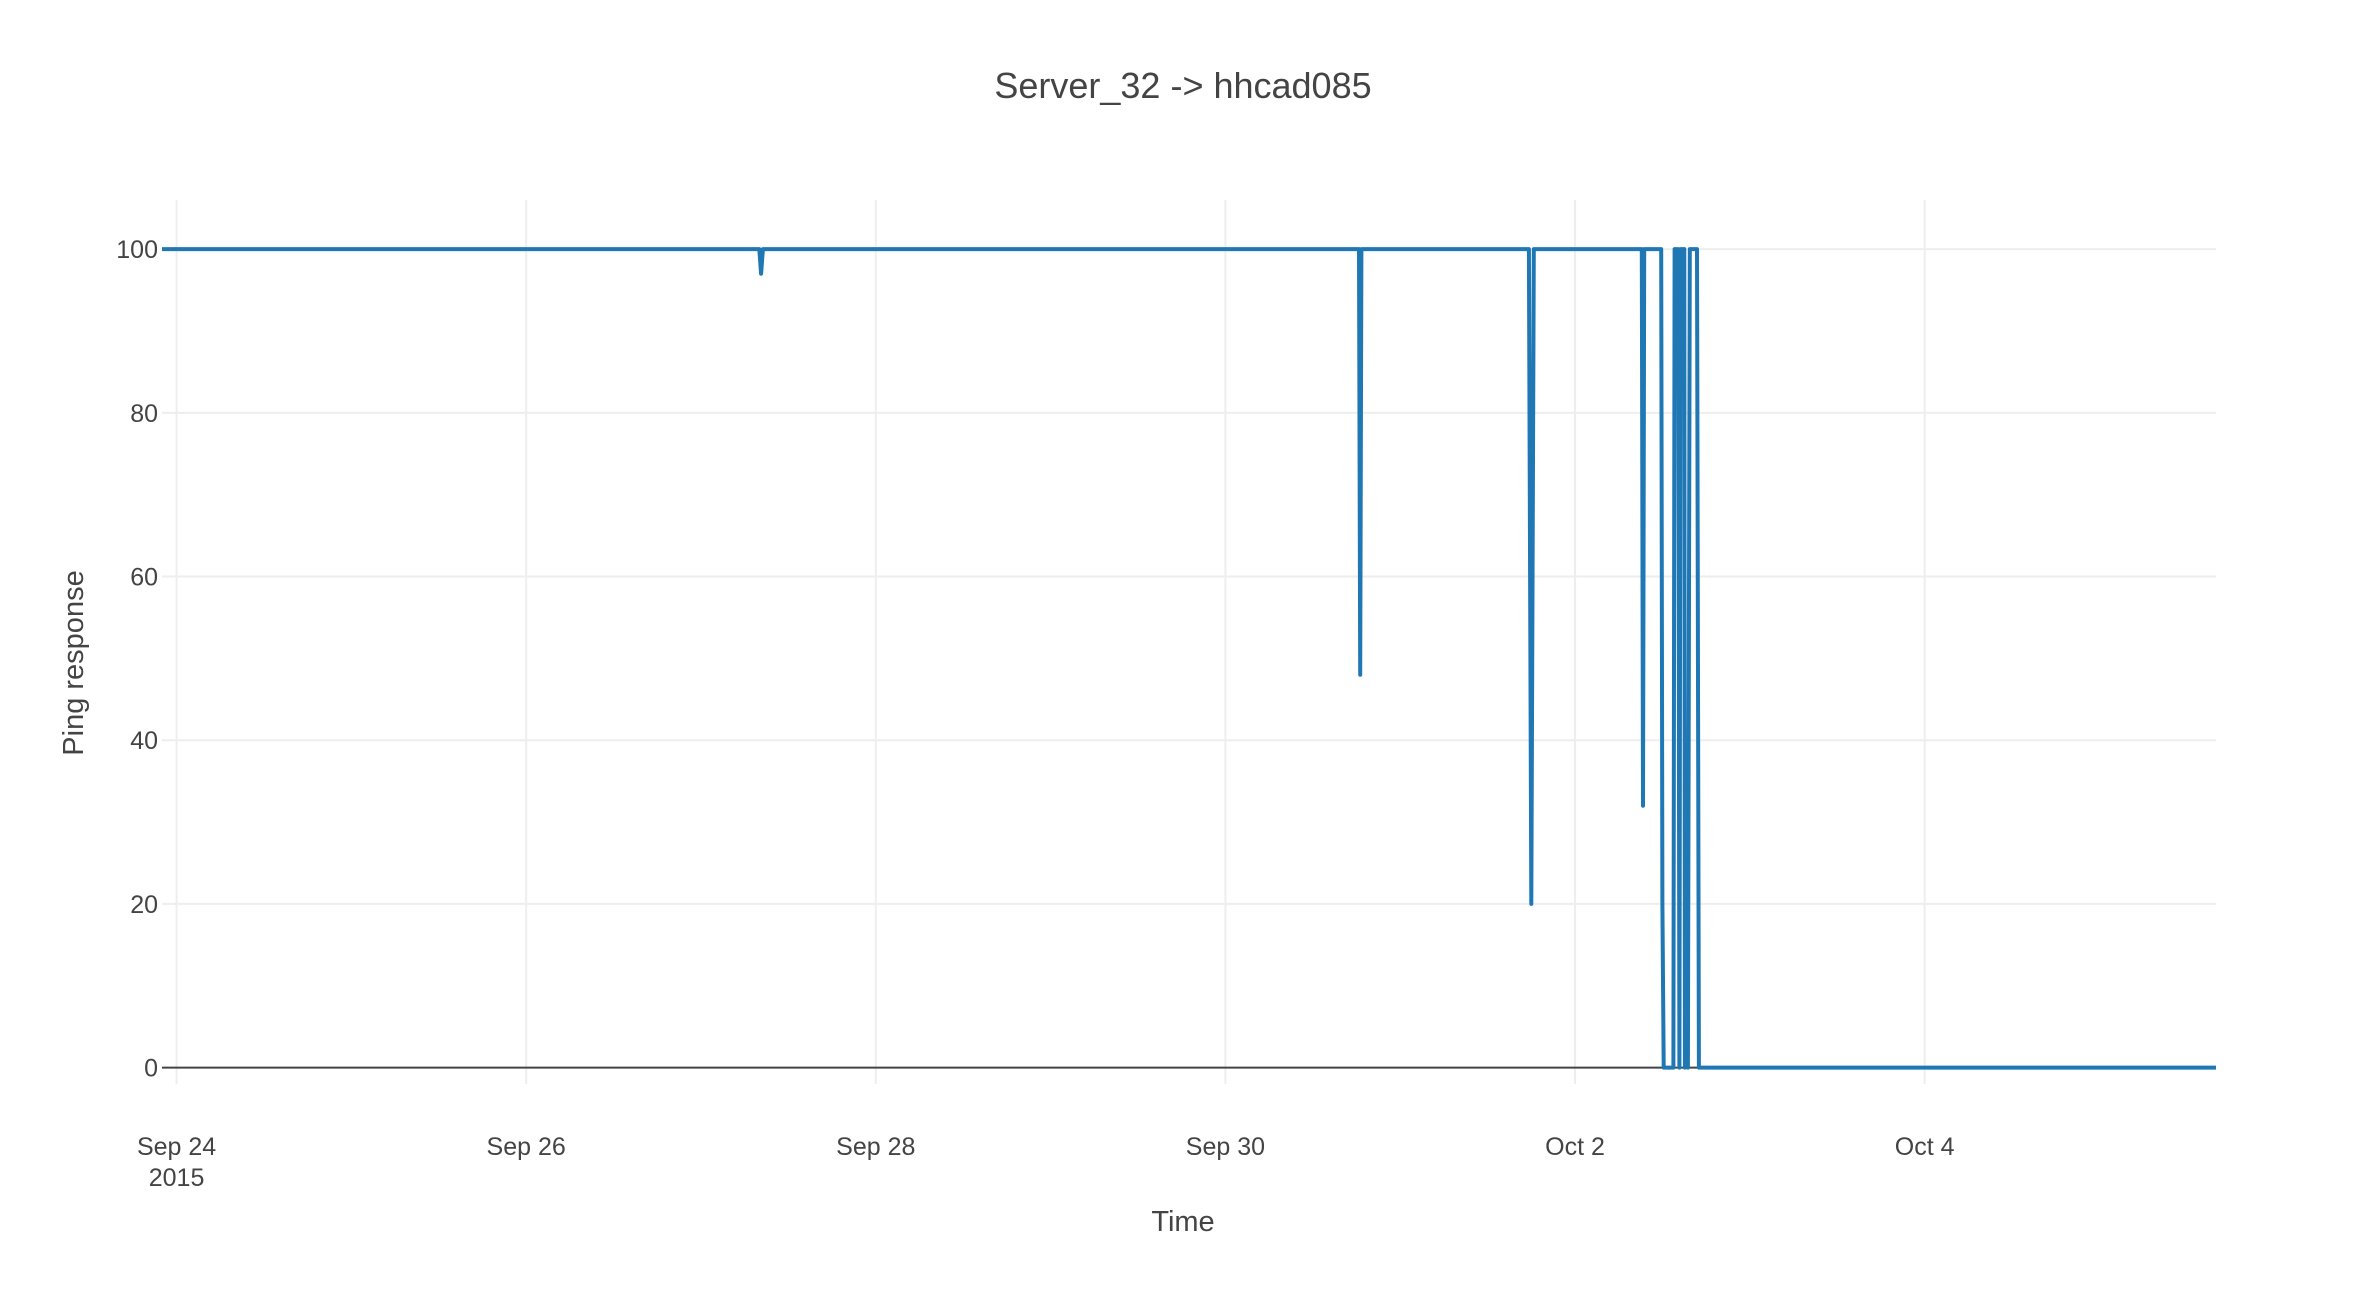  I want to click on x-tick-label: Sep 30, so click(1225, 1147).